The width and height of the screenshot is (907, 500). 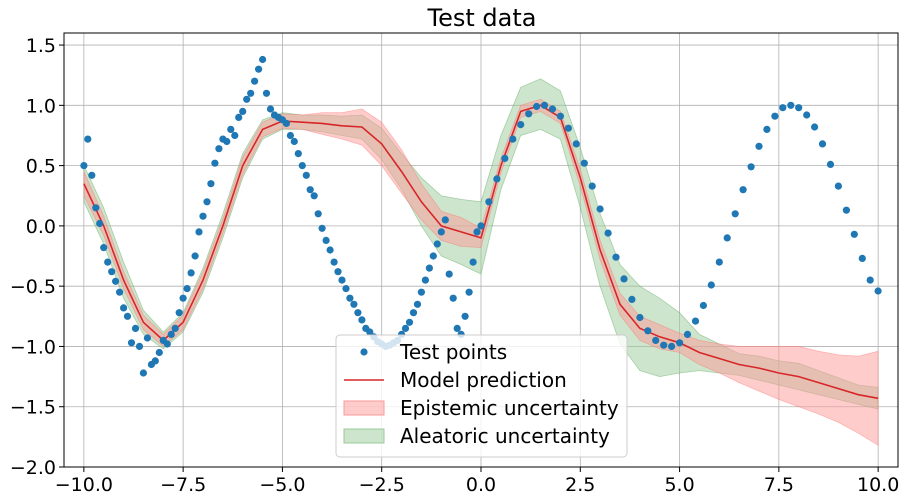 What do you see at coordinates (282, 485) in the screenshot?
I see `x-tick-label: −5.0` at bounding box center [282, 485].